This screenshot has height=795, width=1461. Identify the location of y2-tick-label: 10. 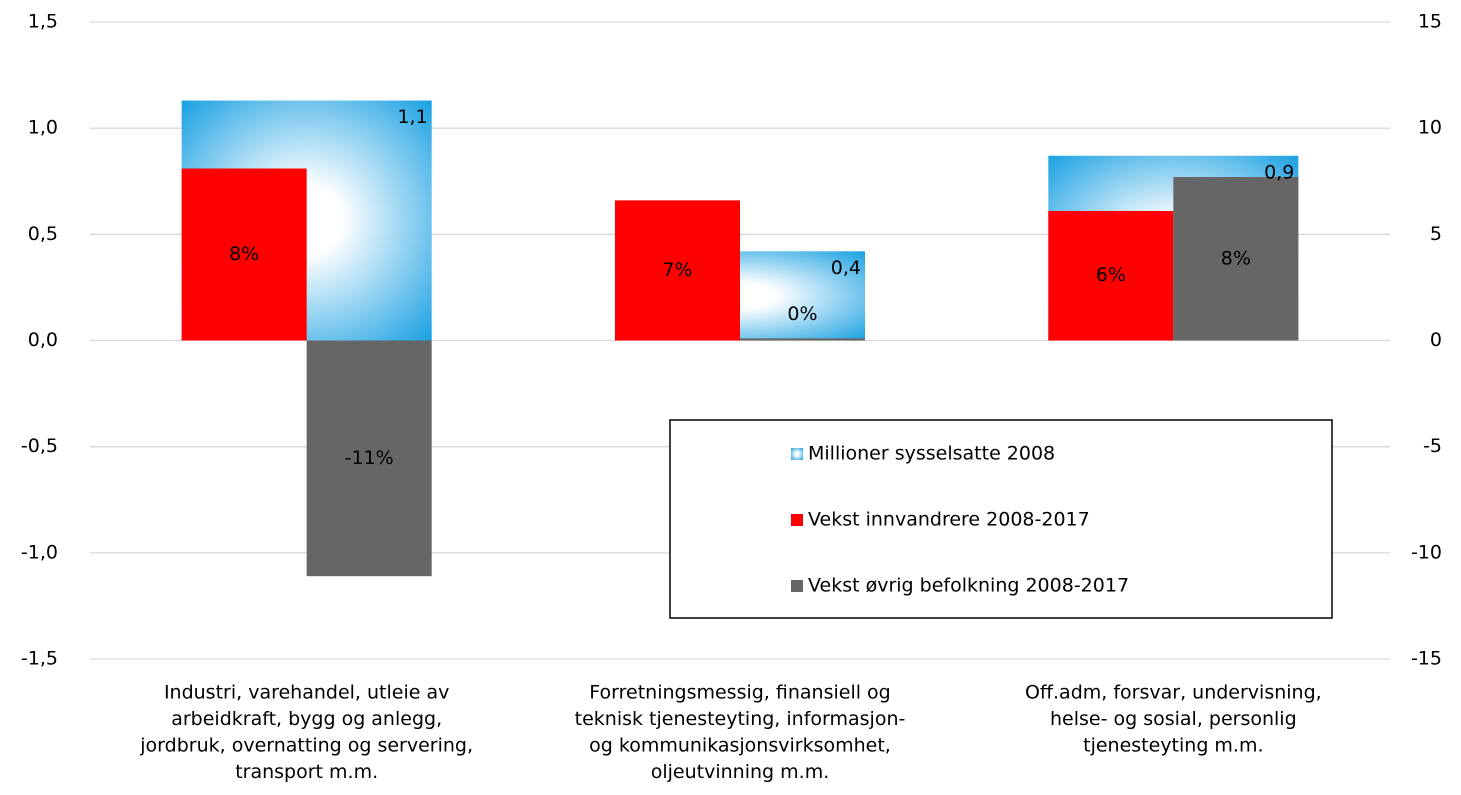
(1430, 128).